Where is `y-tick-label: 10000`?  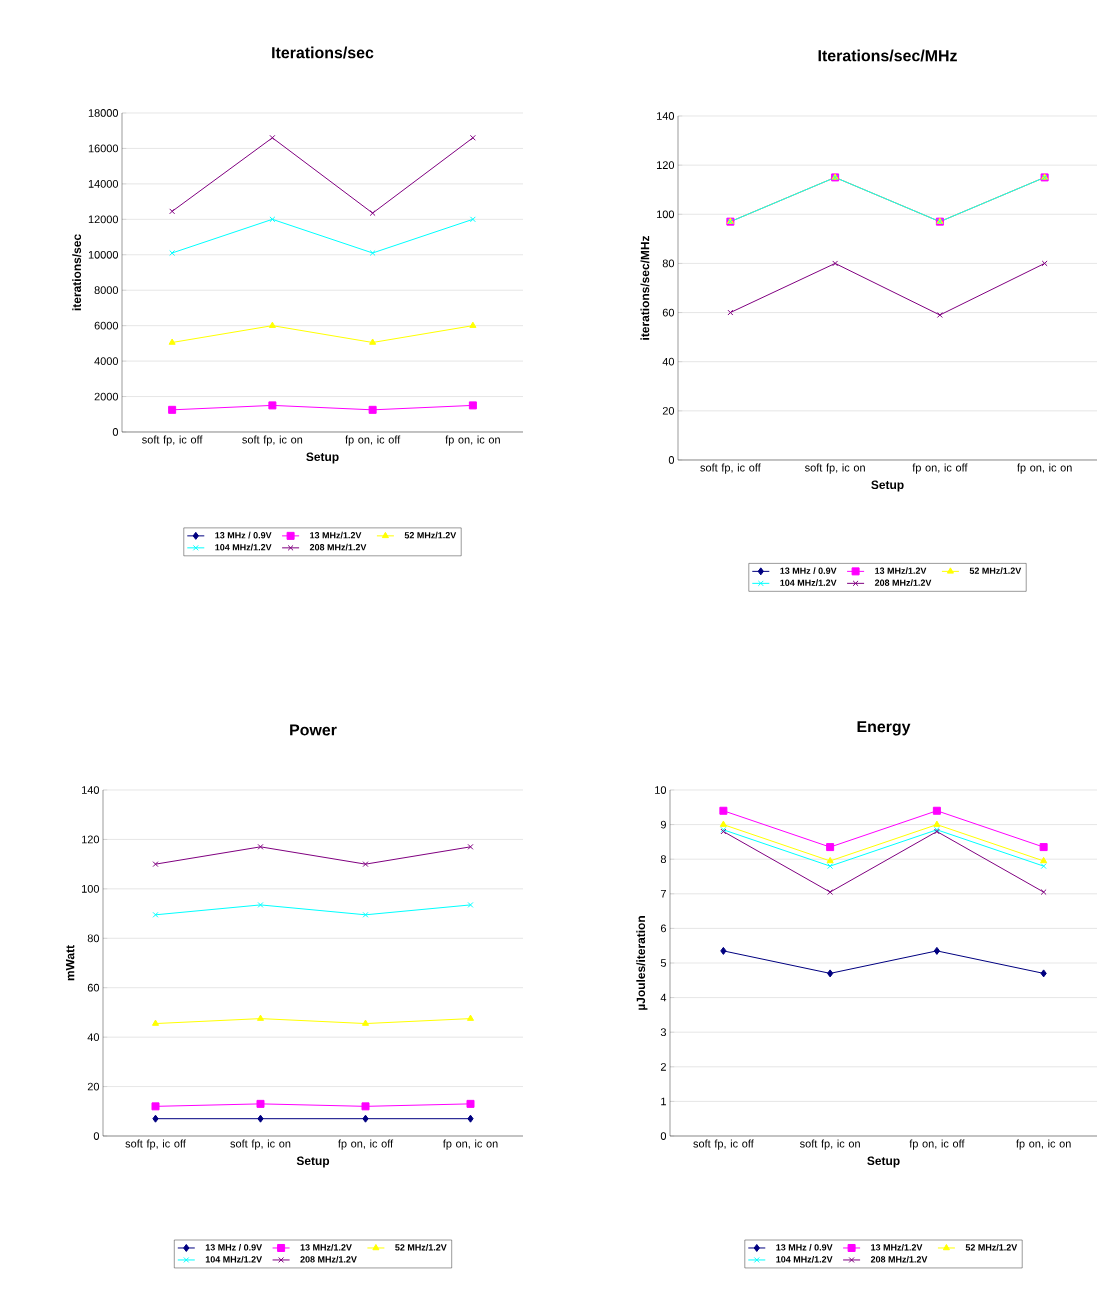
y-tick-label: 10000 is located at coordinates (103, 254).